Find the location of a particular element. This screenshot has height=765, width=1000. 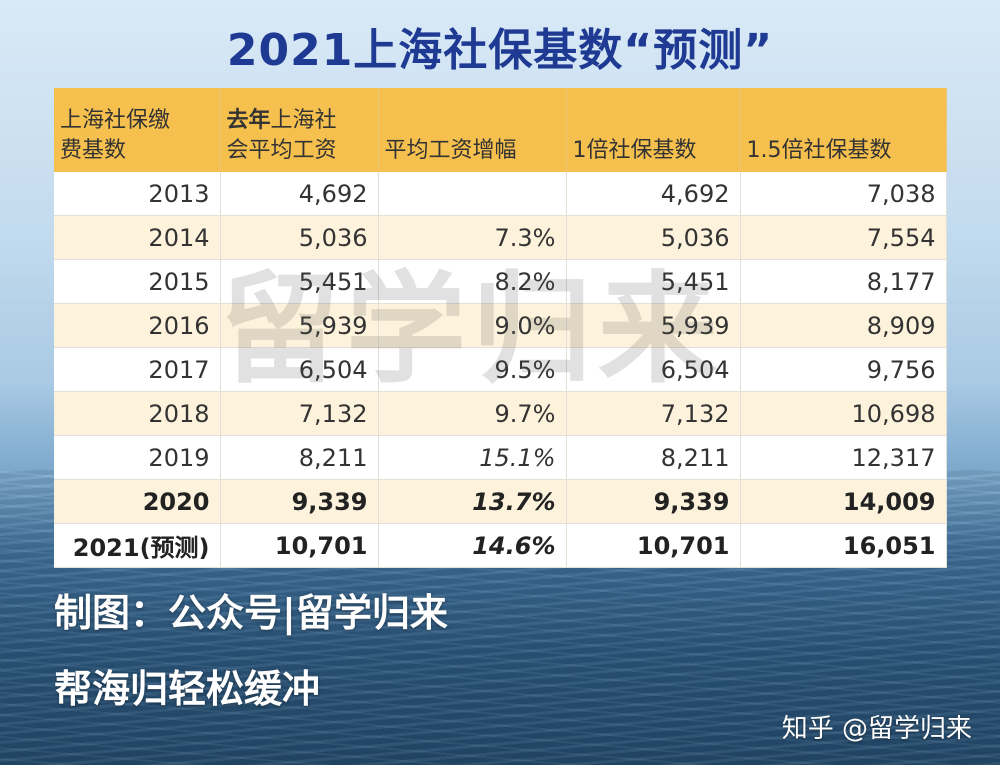

table-row: 2013 4,692 4,692 7,038 is located at coordinates (500, 194).